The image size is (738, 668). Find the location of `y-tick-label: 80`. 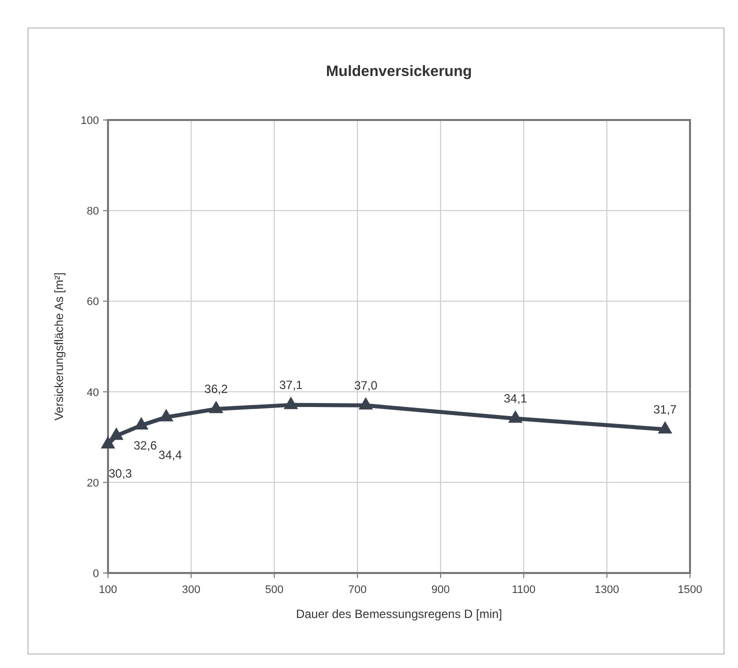

y-tick-label: 80 is located at coordinates (92, 212).